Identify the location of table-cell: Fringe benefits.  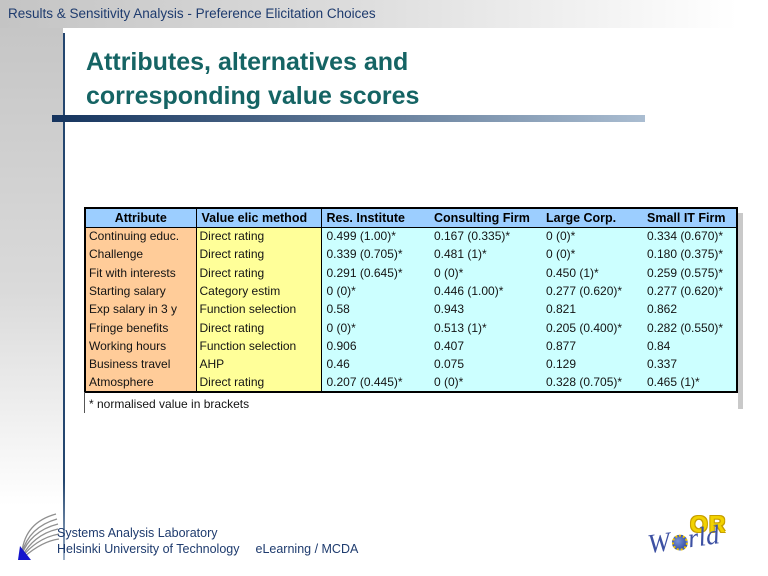
(141, 327).